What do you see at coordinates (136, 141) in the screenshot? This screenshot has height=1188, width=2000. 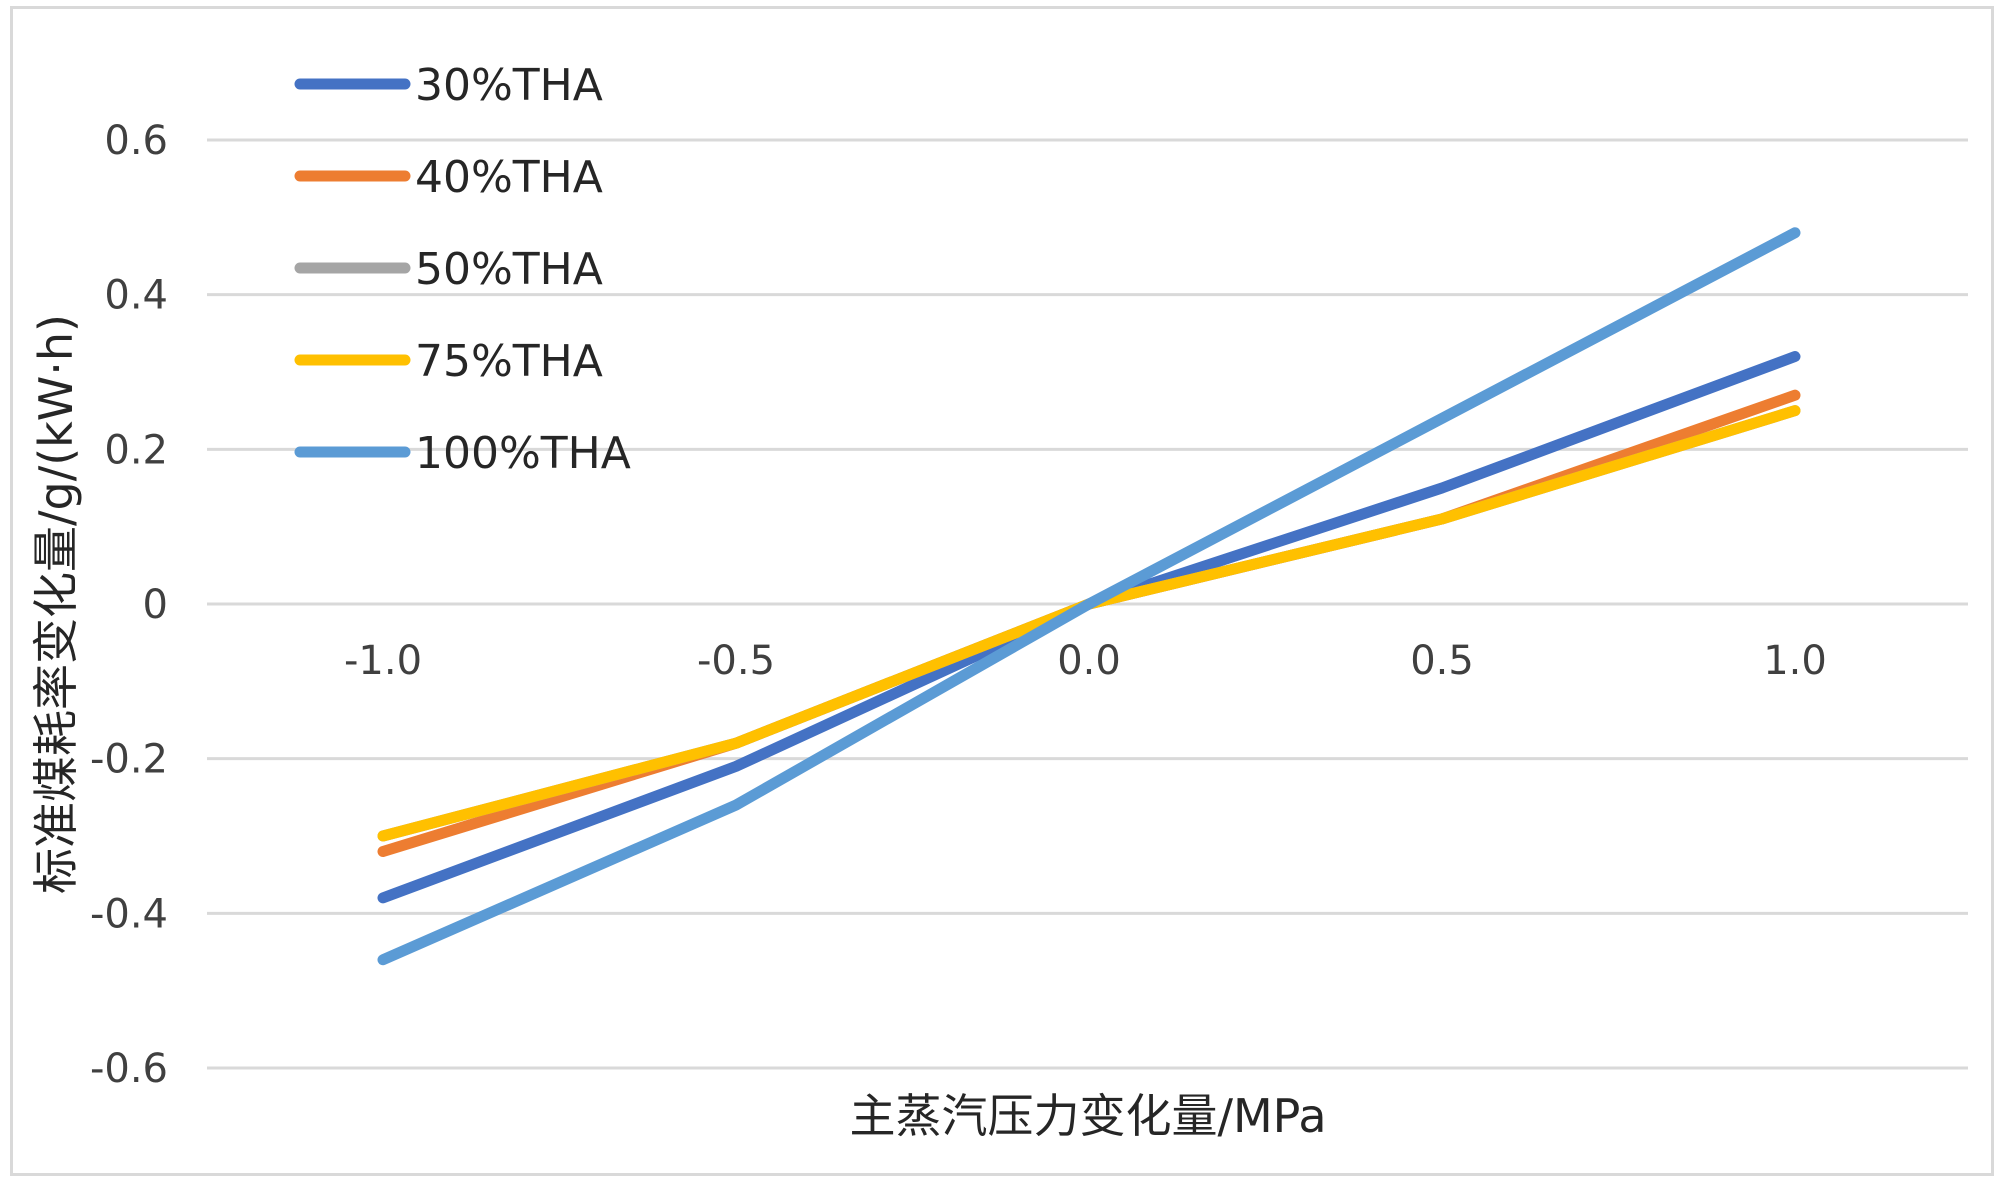 I see `y-tick-label: 0.6` at bounding box center [136, 141].